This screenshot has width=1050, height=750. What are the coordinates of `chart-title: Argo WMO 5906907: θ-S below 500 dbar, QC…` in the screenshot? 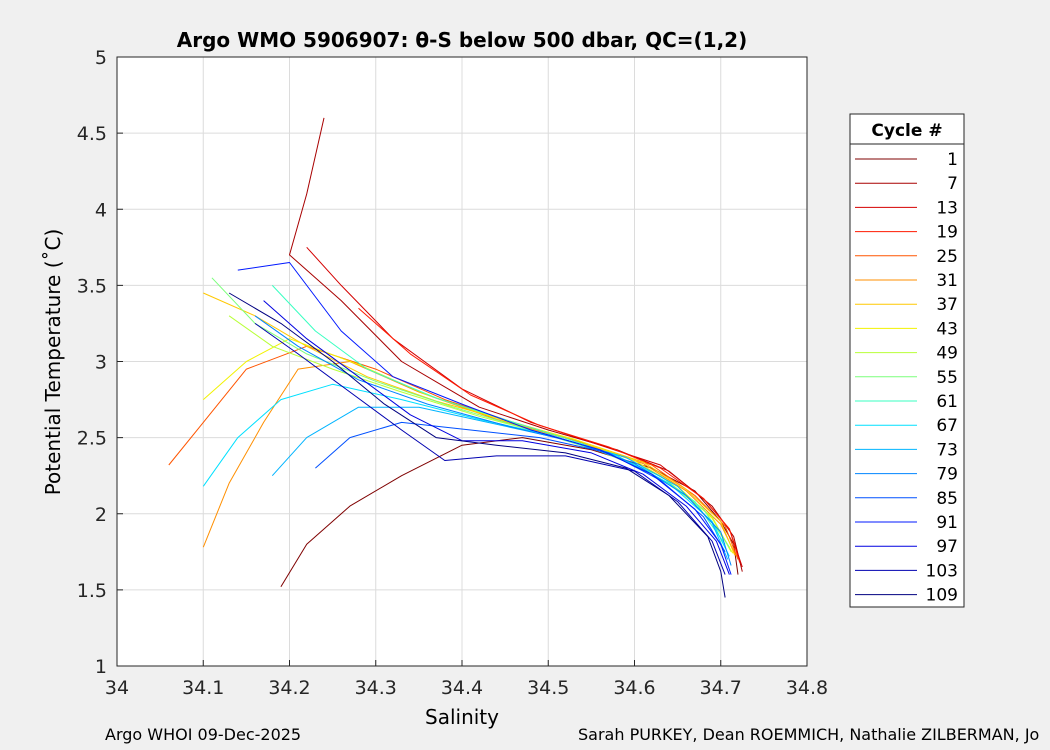 It's located at (462, 40).